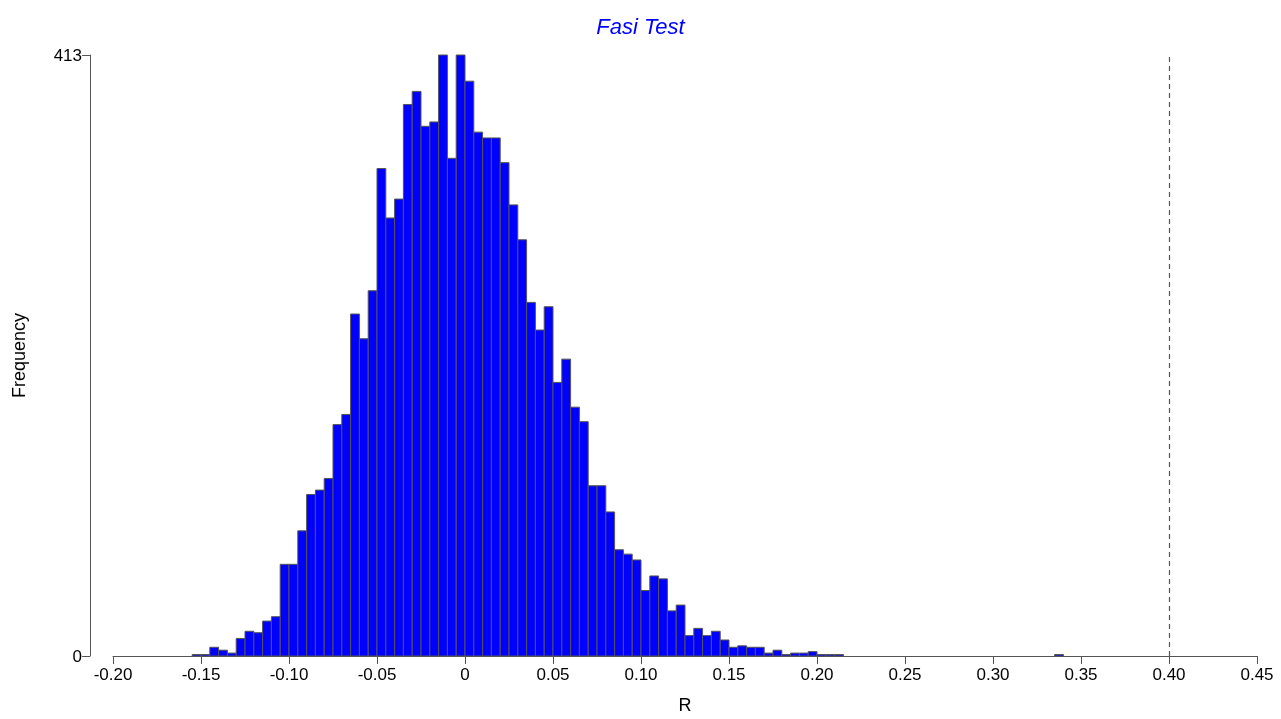  Describe the element at coordinates (641, 674) in the screenshot. I see `x-tick-label: 0.10` at that location.